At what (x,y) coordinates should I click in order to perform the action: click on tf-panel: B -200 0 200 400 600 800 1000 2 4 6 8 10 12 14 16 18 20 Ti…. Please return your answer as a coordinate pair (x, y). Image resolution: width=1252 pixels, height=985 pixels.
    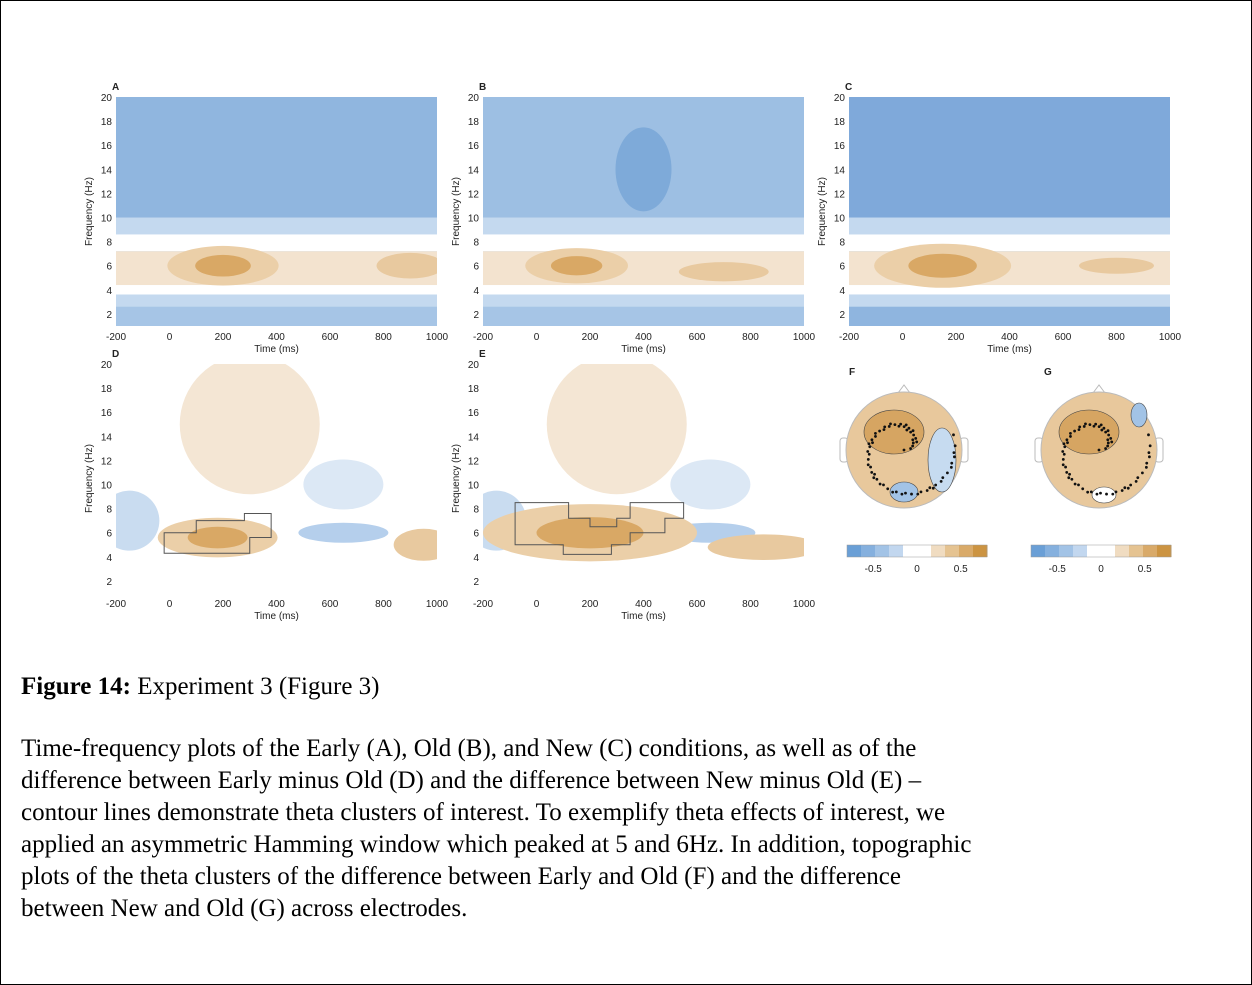
    Looking at the image, I should click on (633, 218).